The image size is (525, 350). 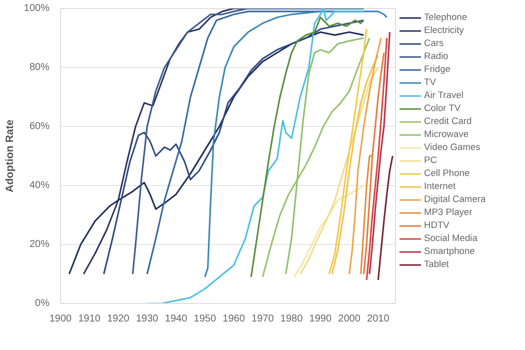 I want to click on legend-label: PC, so click(x=431, y=160).